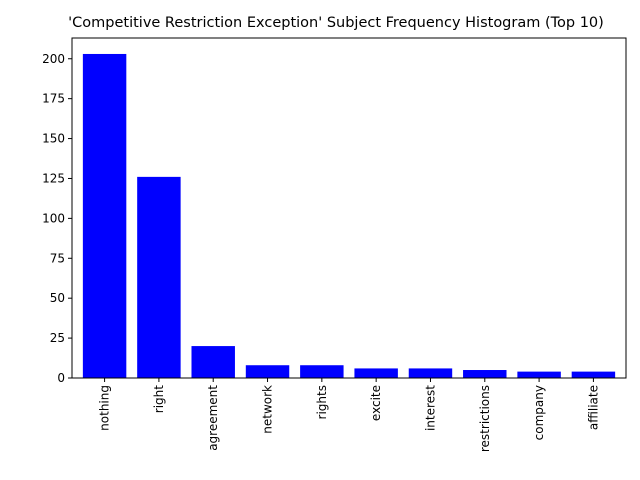  I want to click on y-tick-label: 0, so click(61, 378).